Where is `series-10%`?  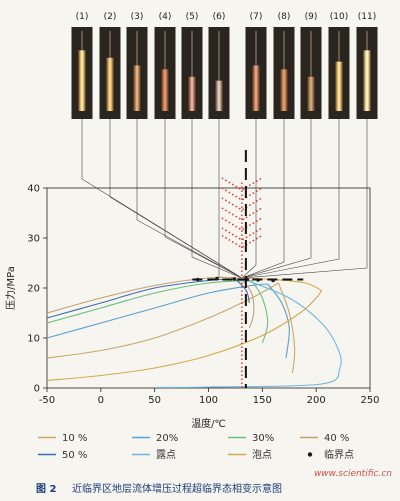 series-10% is located at coordinates (171, 328).